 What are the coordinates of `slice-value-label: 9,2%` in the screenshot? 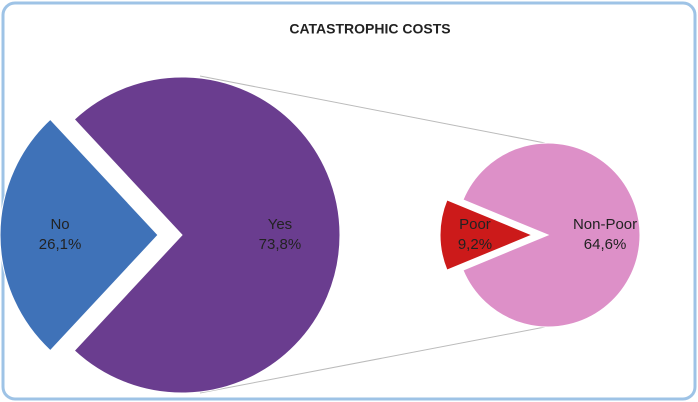 It's located at (475, 244).